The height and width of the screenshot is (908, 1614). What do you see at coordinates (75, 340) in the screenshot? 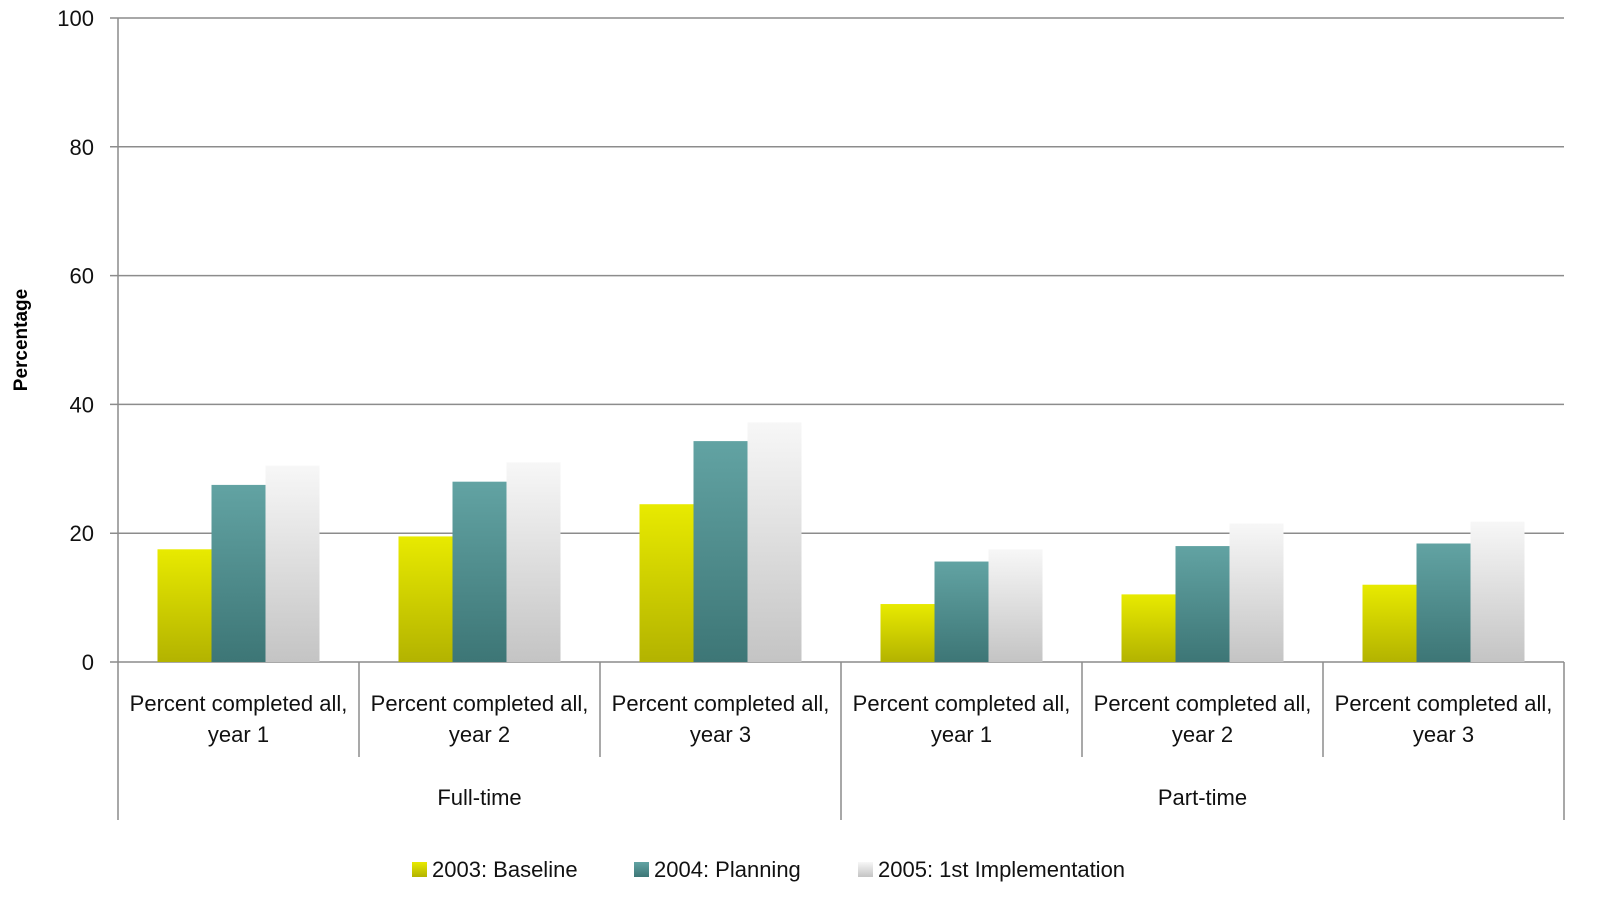
I see `y-tick-labels: 0 20 40 60 80 100` at bounding box center [75, 340].